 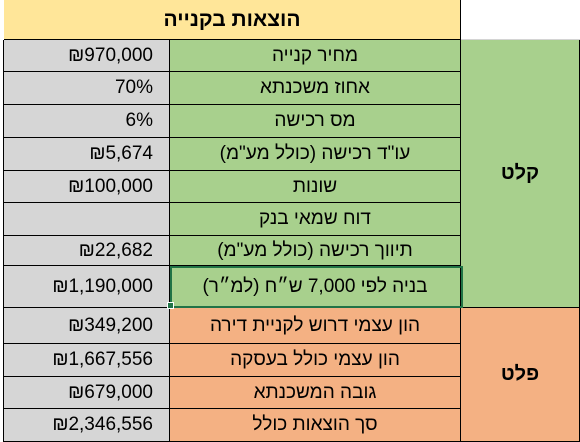 What do you see at coordinates (315, 121) in the screenshot?
I see `label-cell-purchase-tax: מס רכישה` at bounding box center [315, 121].